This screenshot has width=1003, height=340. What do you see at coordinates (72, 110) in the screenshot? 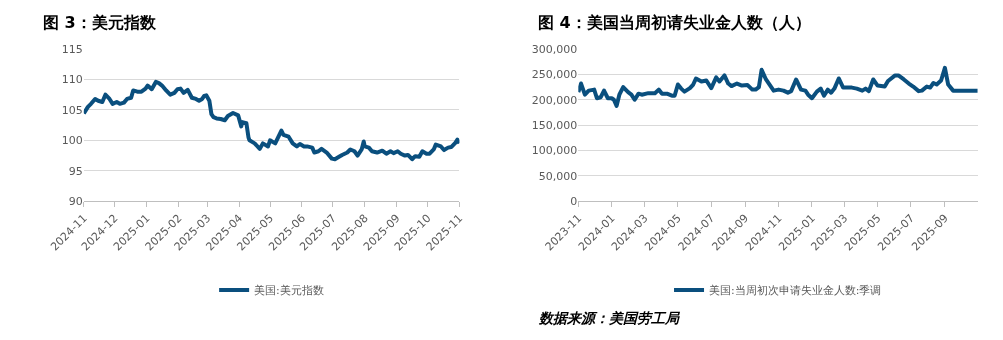
I see `y-tick-label: 105` at bounding box center [72, 110].